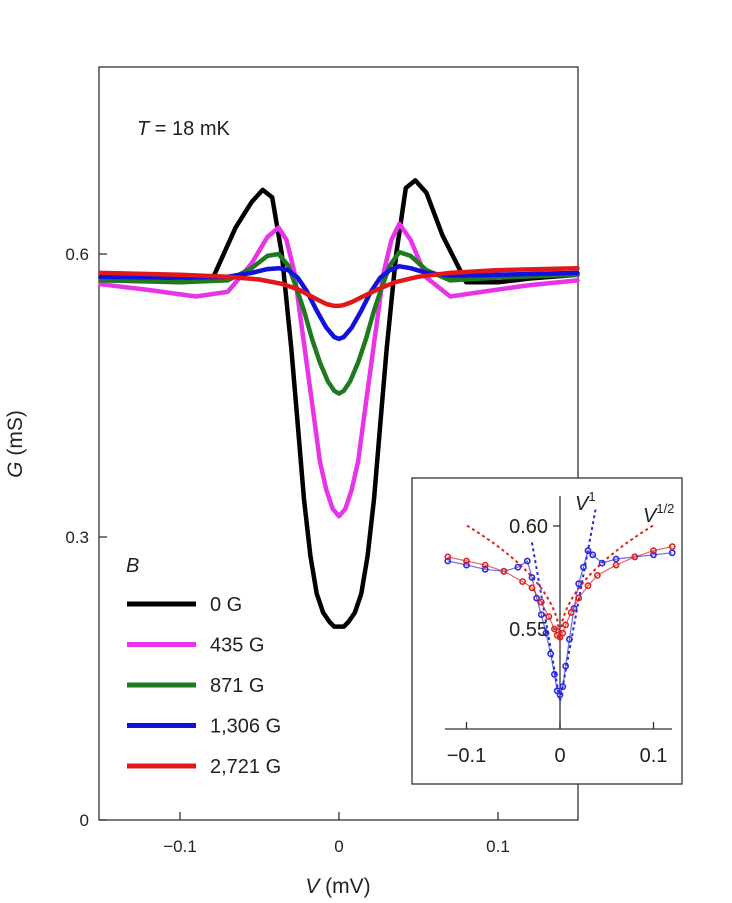  I want to click on temperature-symbol: T, so click(144, 129).